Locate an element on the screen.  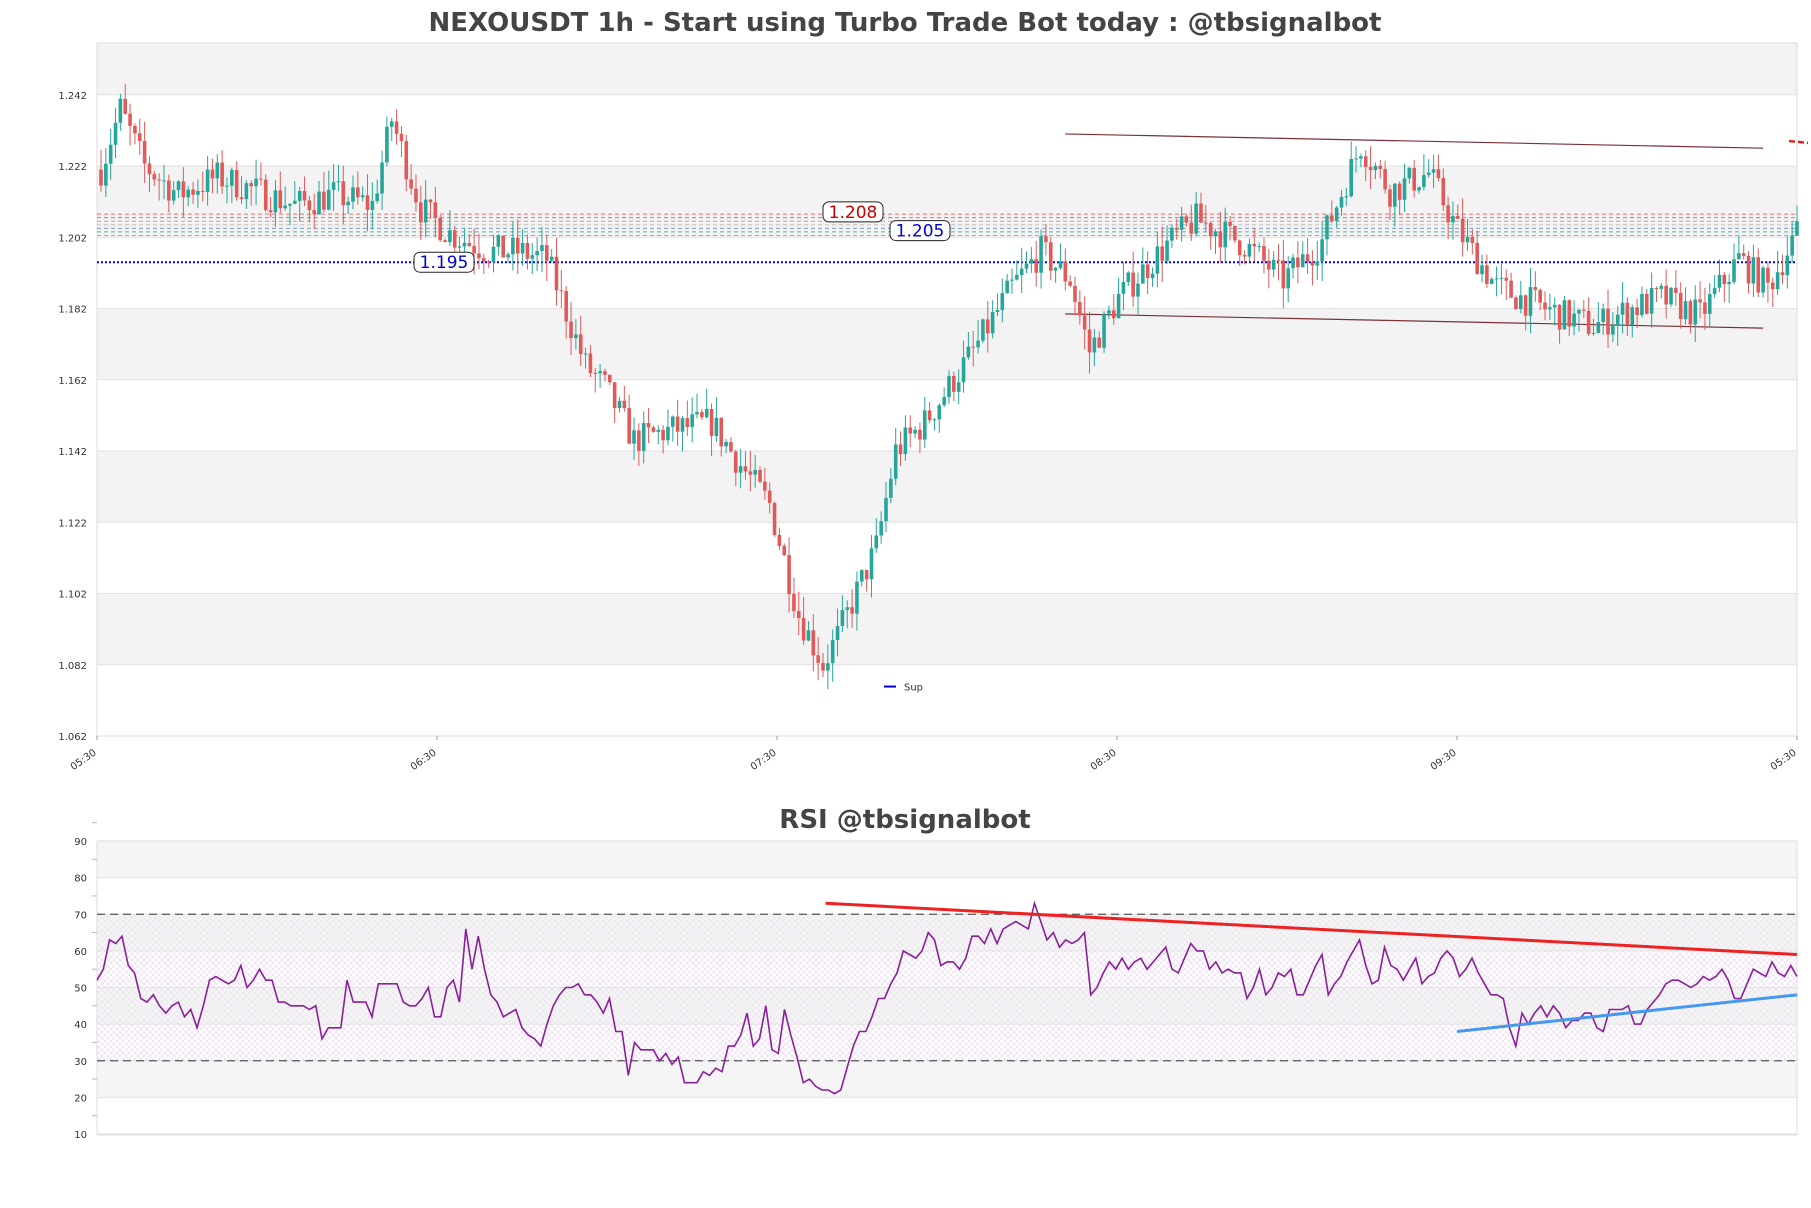
rsi-y-axis: 10 20 30 40 50 60 70 80 90 is located at coordinates (85, 981).